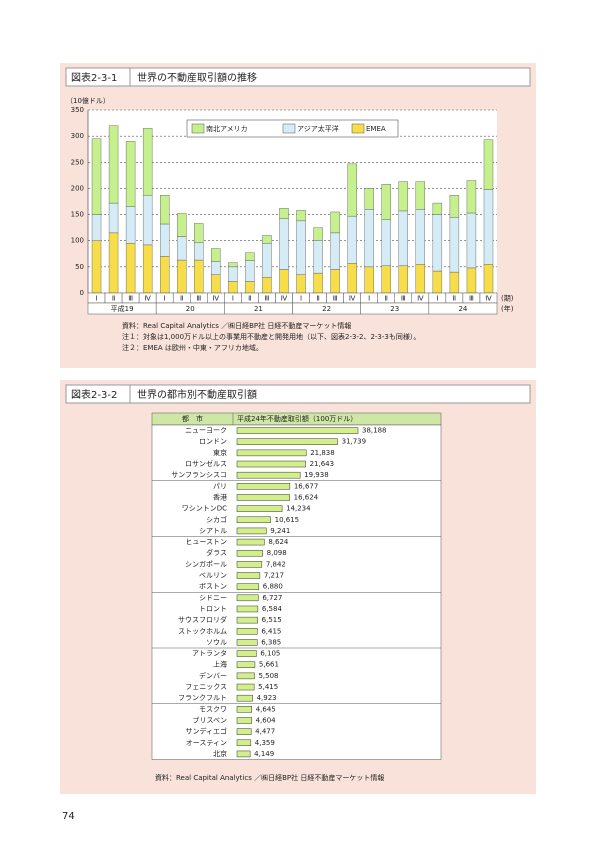  Describe the element at coordinates (306, 486) in the screenshot. I see `value-label: 16,677` at that location.